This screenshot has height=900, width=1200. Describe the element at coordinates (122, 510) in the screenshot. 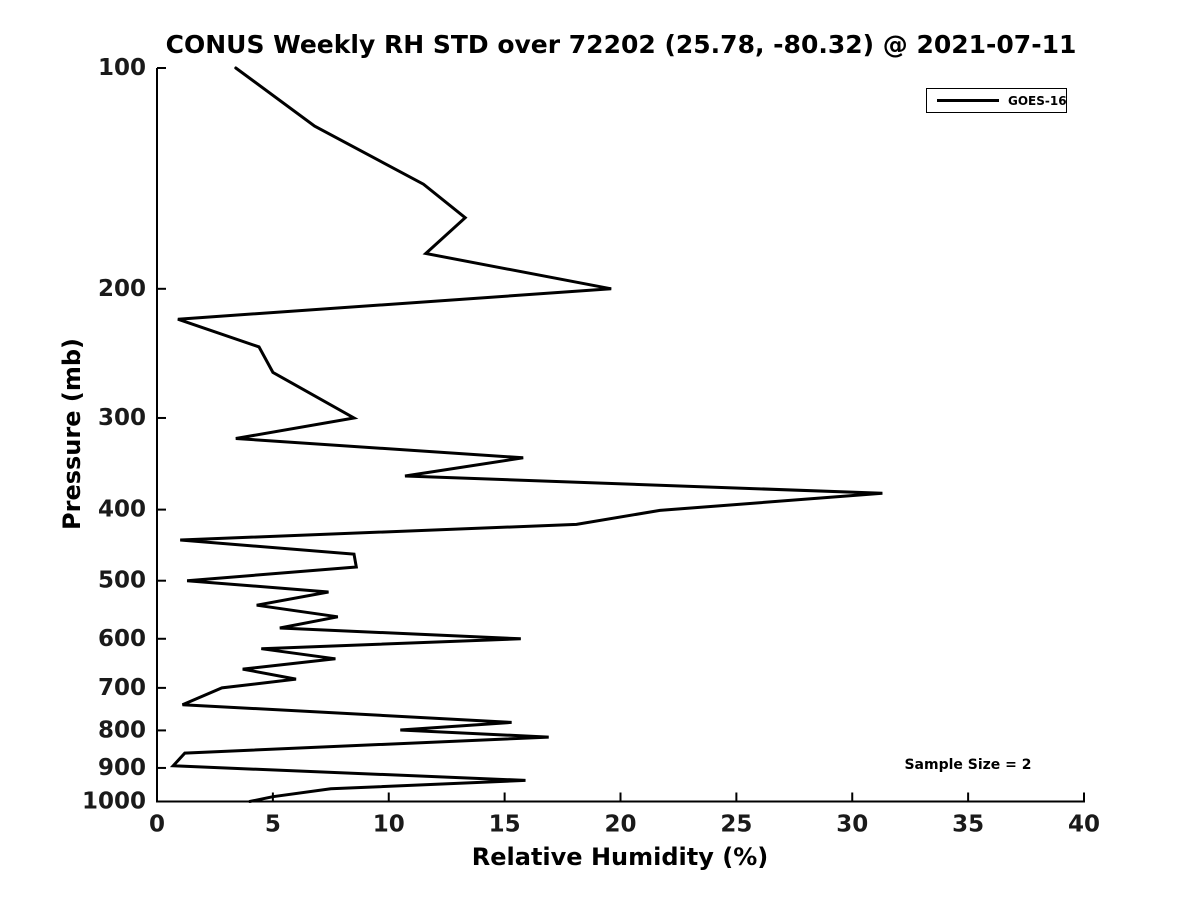

I see `y-tick-label: 400` at that location.